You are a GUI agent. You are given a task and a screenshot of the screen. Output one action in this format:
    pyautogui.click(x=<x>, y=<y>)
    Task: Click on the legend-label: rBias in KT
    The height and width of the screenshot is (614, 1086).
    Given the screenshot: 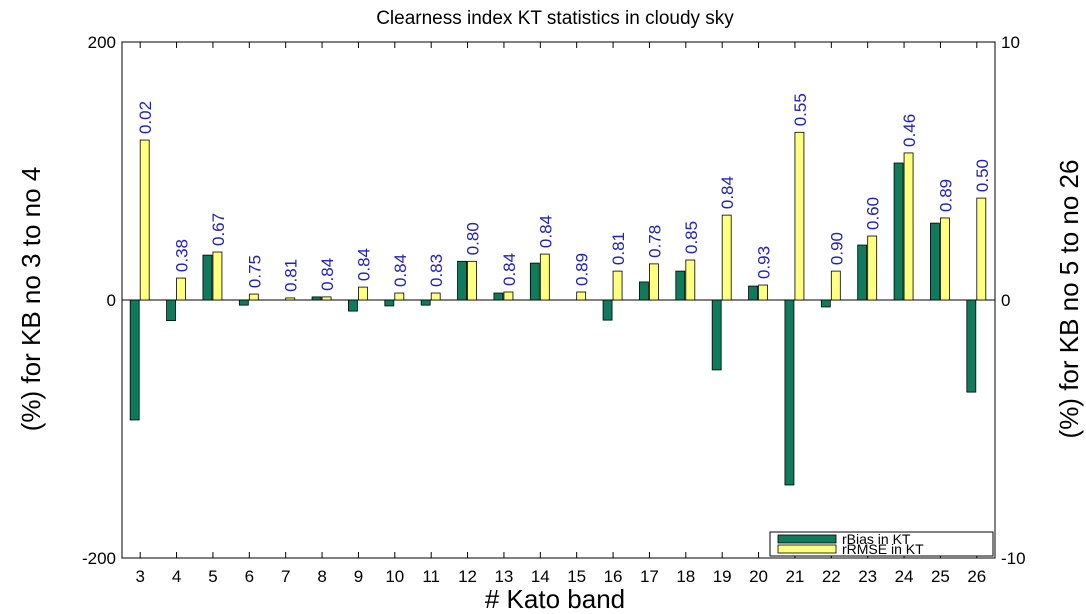 What is the action you would take?
    pyautogui.click(x=876, y=539)
    